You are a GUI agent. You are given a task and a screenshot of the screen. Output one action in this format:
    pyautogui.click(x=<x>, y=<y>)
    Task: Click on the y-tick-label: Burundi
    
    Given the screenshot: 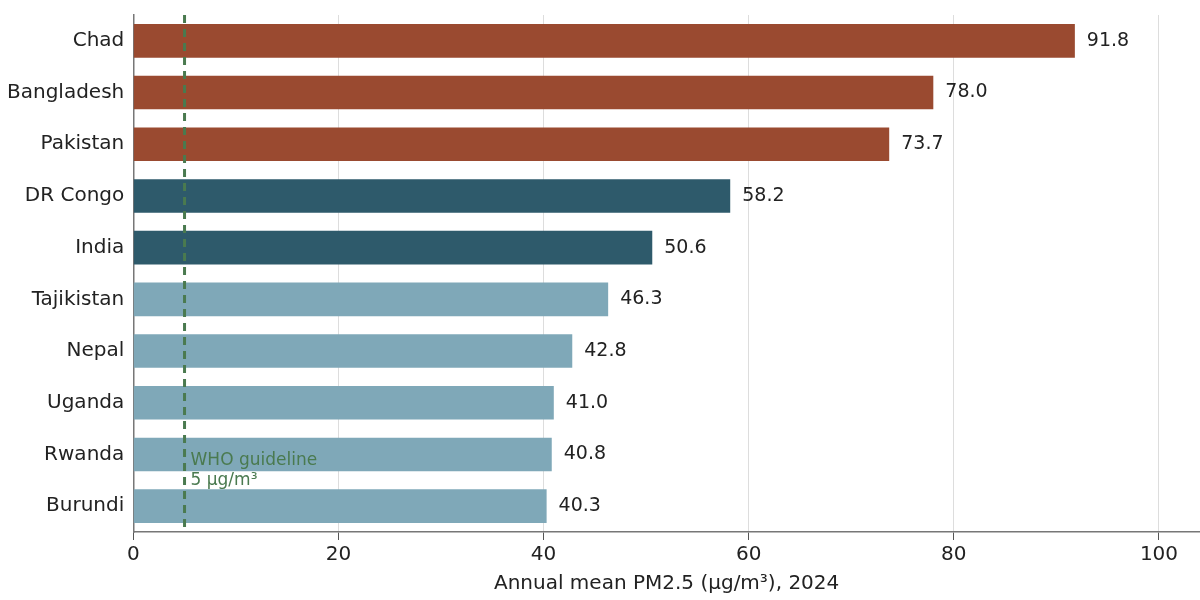 What is the action you would take?
    pyautogui.click(x=85, y=504)
    